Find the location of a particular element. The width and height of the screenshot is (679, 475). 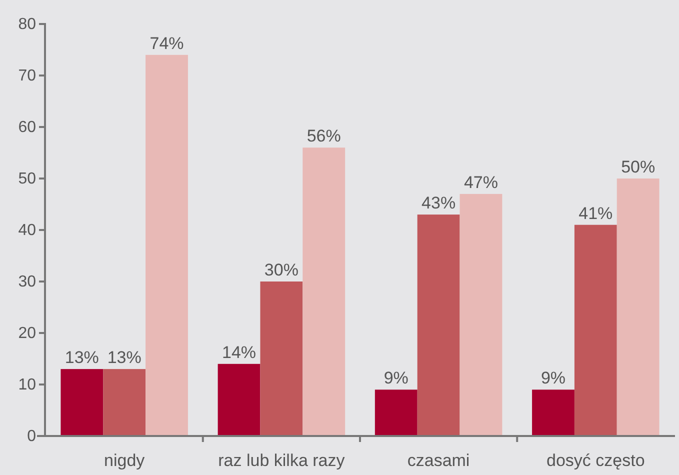

y-tick-label: 60 is located at coordinates (27, 127).